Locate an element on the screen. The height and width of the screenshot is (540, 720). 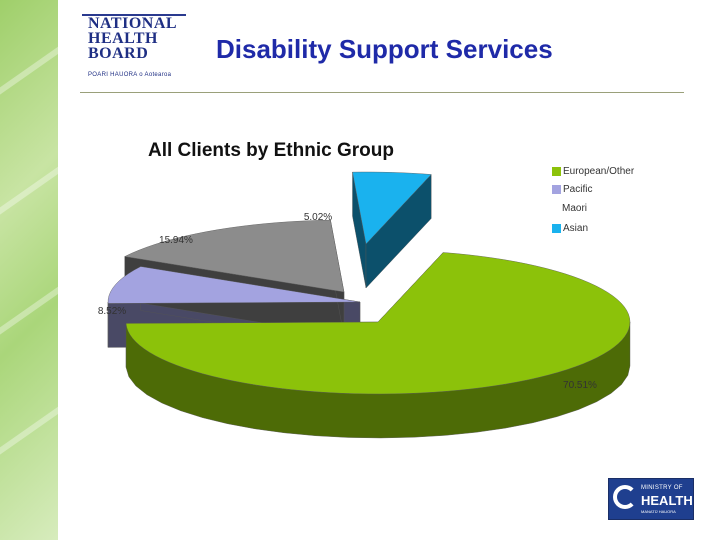
legend-swatch-pacific is located at coordinates (556, 189).